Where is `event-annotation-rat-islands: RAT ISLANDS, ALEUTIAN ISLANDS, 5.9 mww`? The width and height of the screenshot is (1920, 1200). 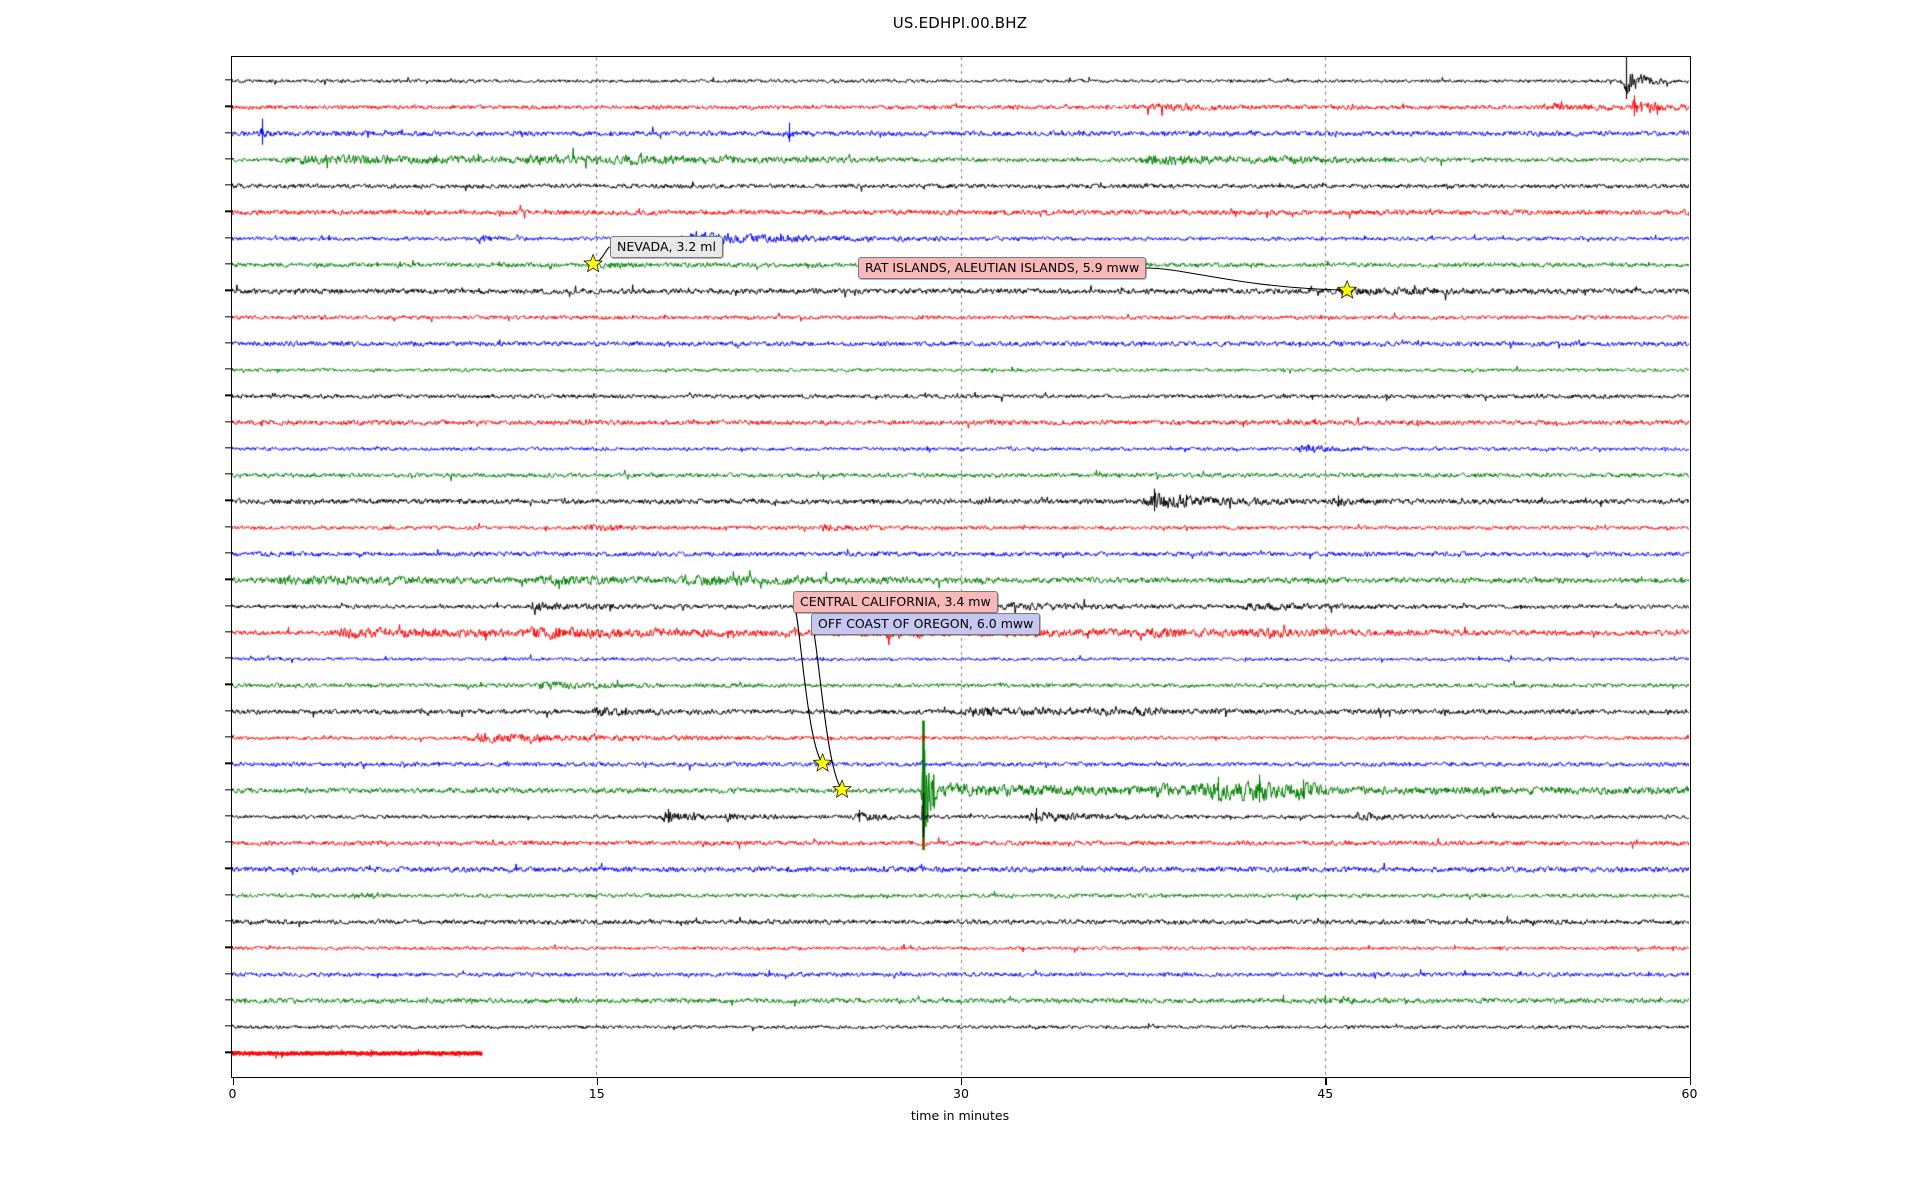
event-annotation-rat-islands: RAT ISLANDS, ALEUTIAN ISLANDS, 5.9 mww is located at coordinates (1002, 268).